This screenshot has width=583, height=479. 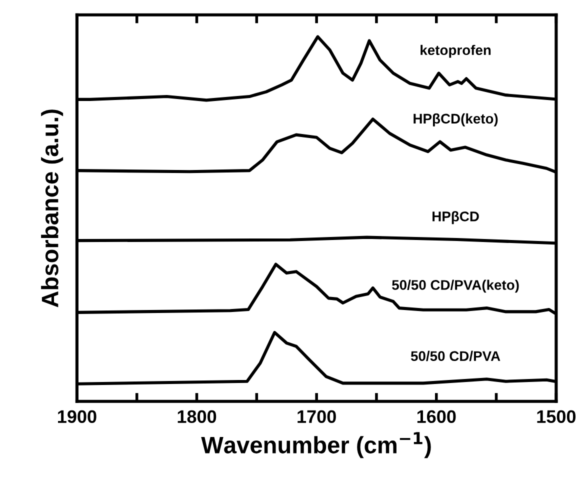 What do you see at coordinates (455, 217) in the screenshot?
I see `series-label: HPβCD` at bounding box center [455, 217].